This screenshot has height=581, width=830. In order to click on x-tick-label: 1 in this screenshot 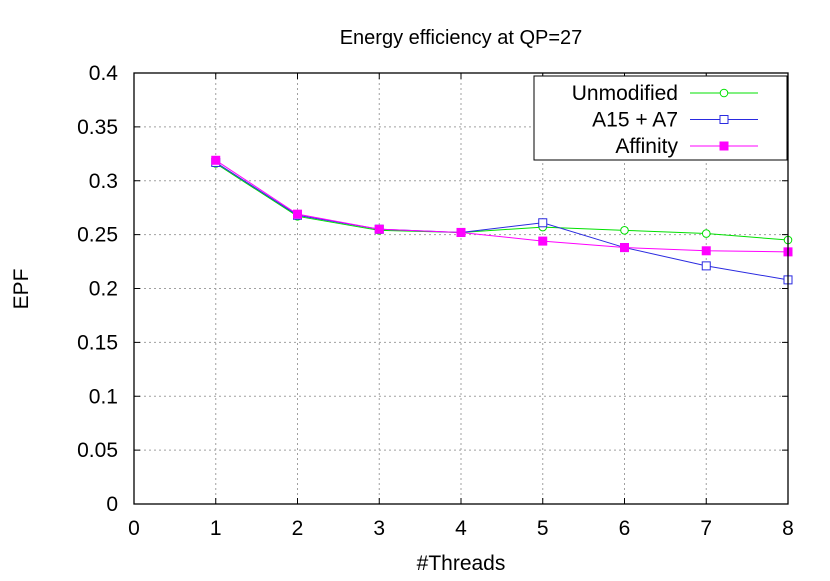, I will do `click(216, 528)`.